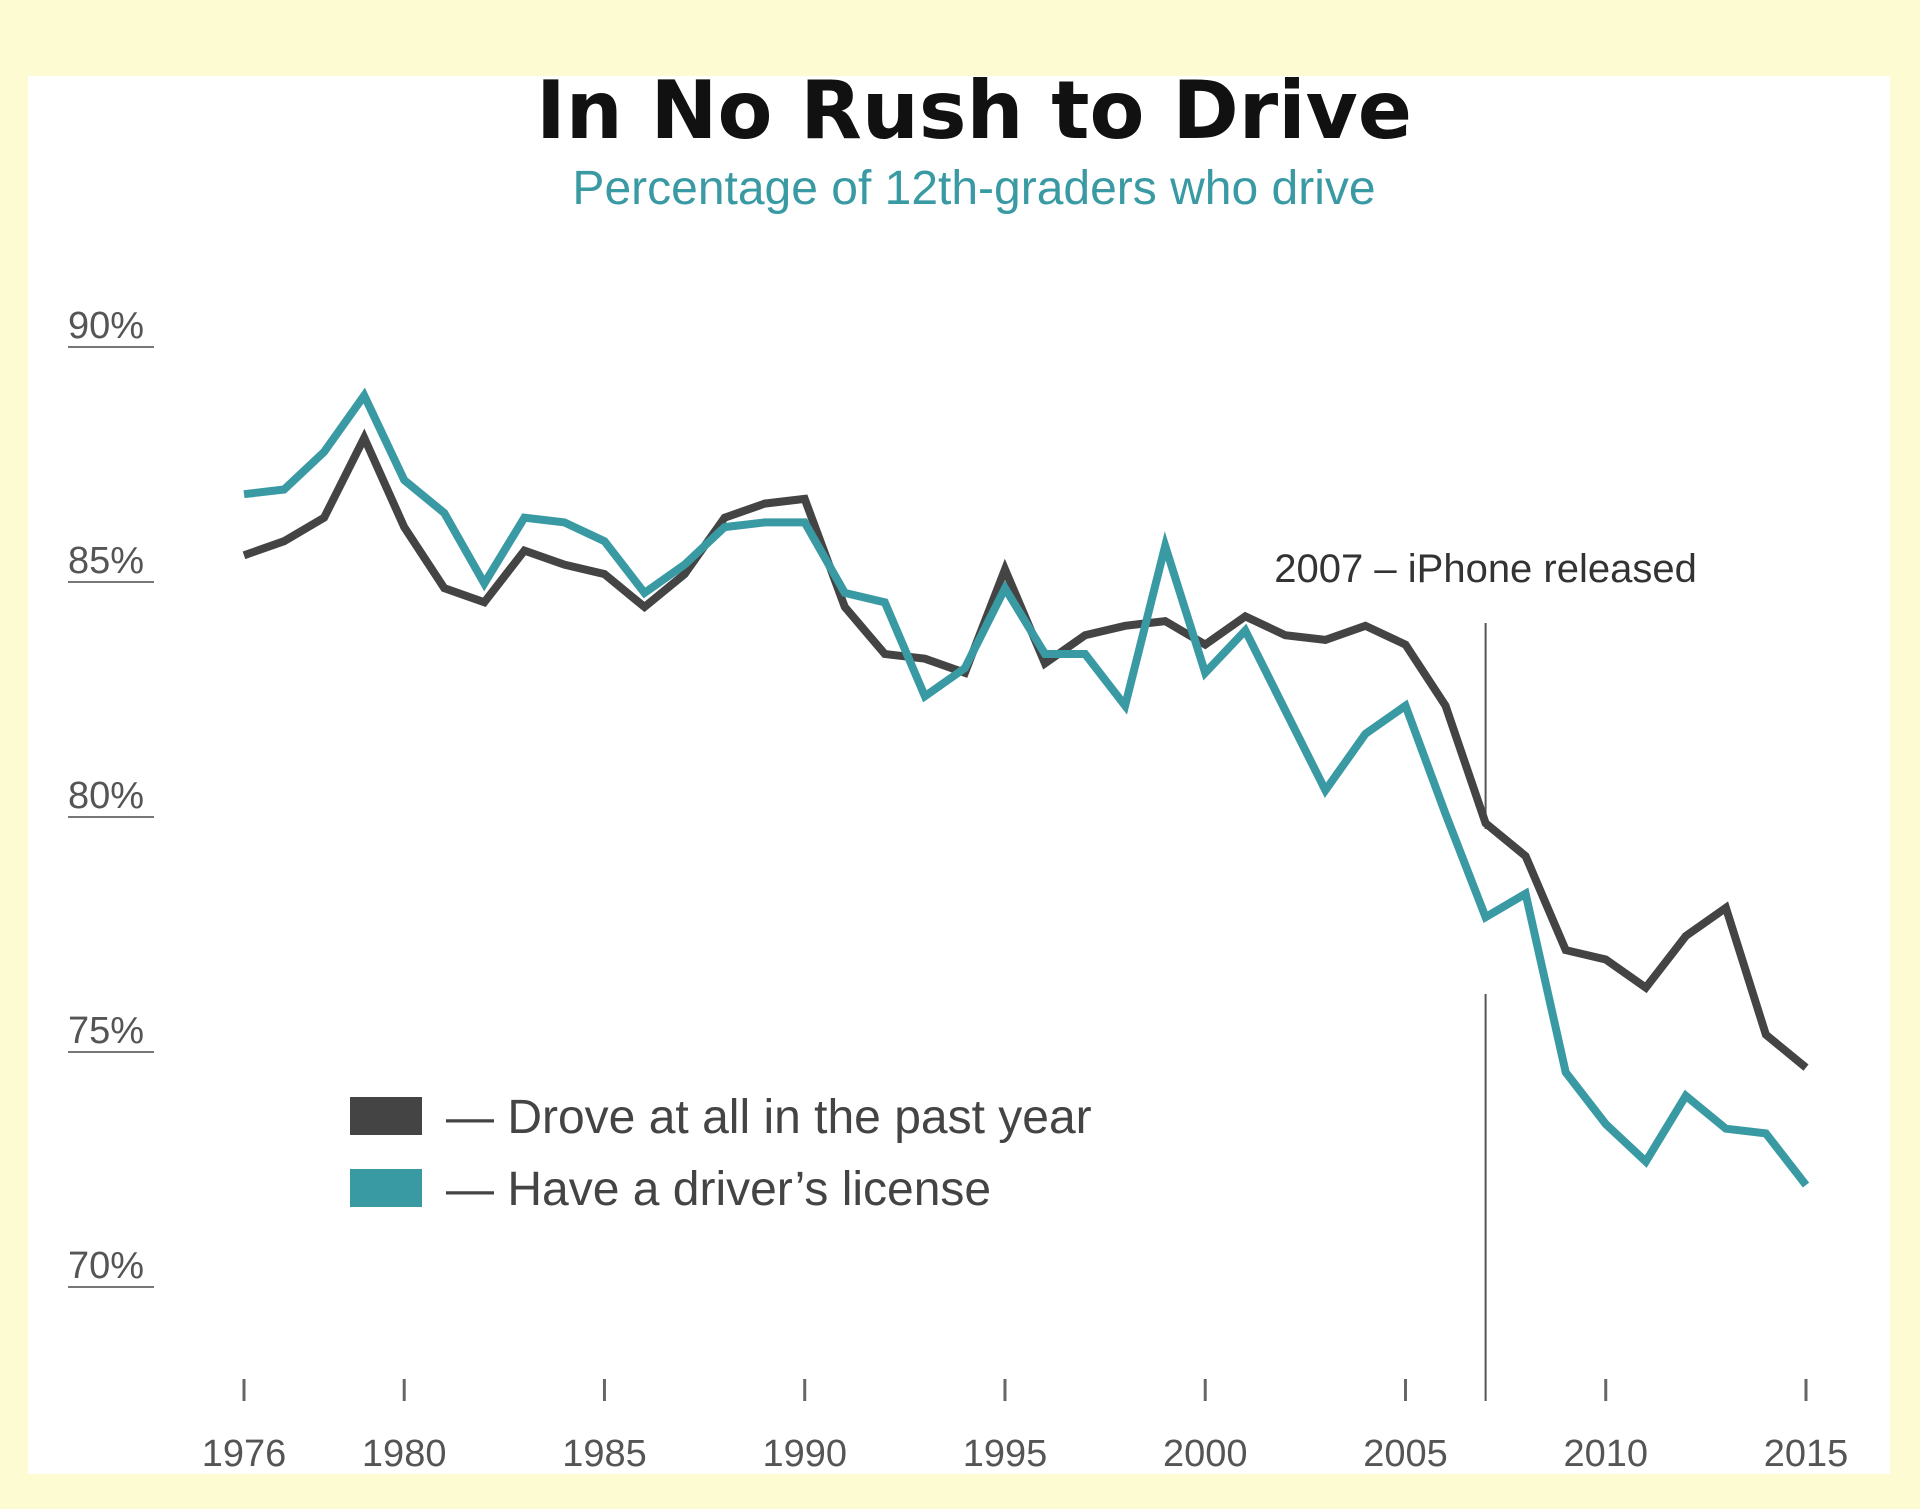 The width and height of the screenshot is (1920, 1509). I want to click on chart-title: In No Rush to Drive, so click(974, 116).